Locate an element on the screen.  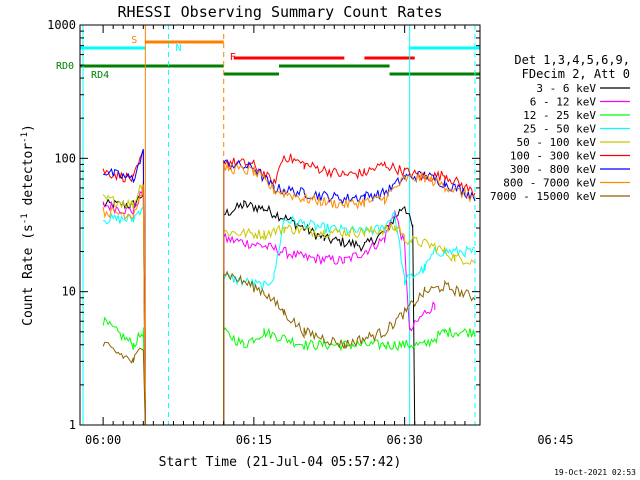
y-tick-label-0: 1 is located at coordinates (72, 425).